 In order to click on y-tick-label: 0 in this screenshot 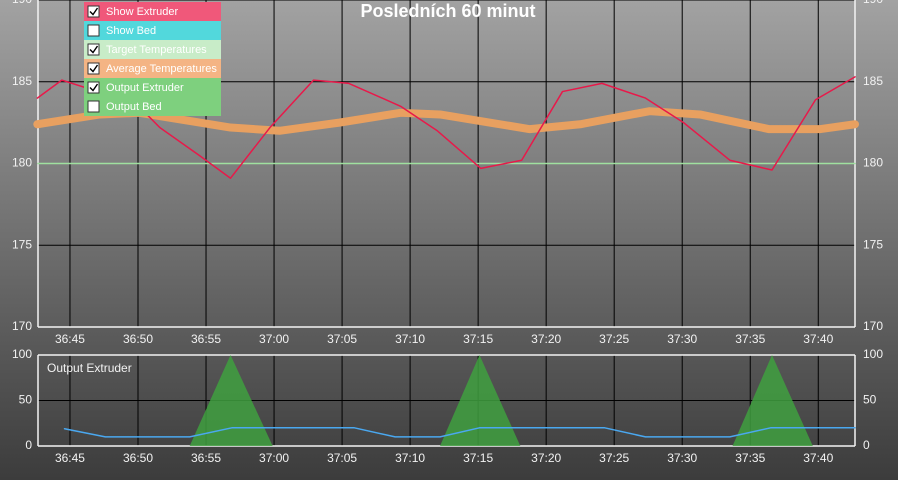, I will do `click(28, 445)`.